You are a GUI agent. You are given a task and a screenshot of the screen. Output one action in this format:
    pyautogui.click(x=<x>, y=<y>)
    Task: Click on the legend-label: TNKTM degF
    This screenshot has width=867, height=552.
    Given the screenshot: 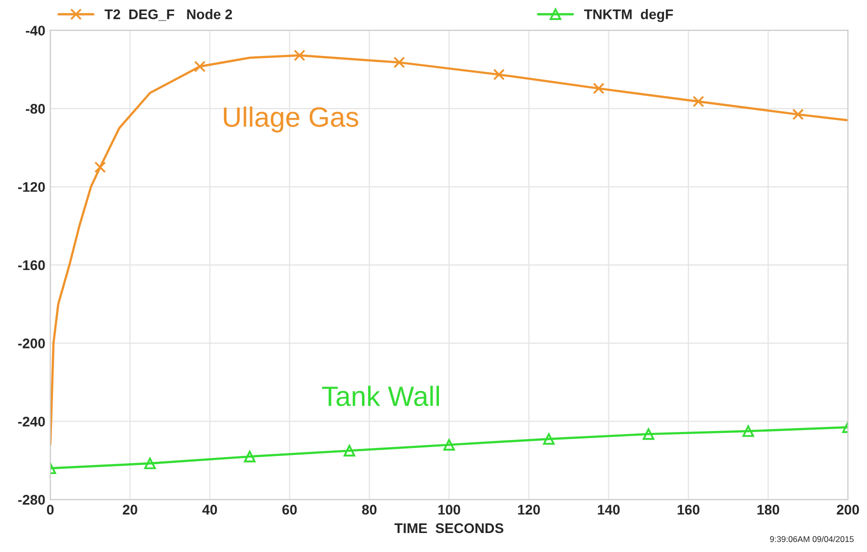 What is the action you would take?
    pyautogui.click(x=628, y=15)
    